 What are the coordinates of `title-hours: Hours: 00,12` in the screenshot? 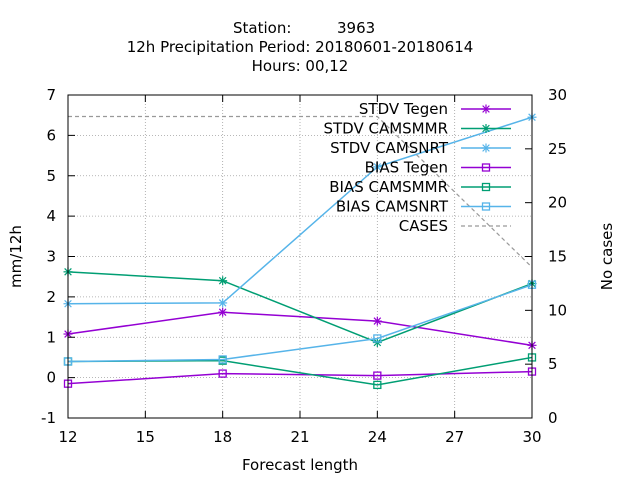 It's located at (300, 66).